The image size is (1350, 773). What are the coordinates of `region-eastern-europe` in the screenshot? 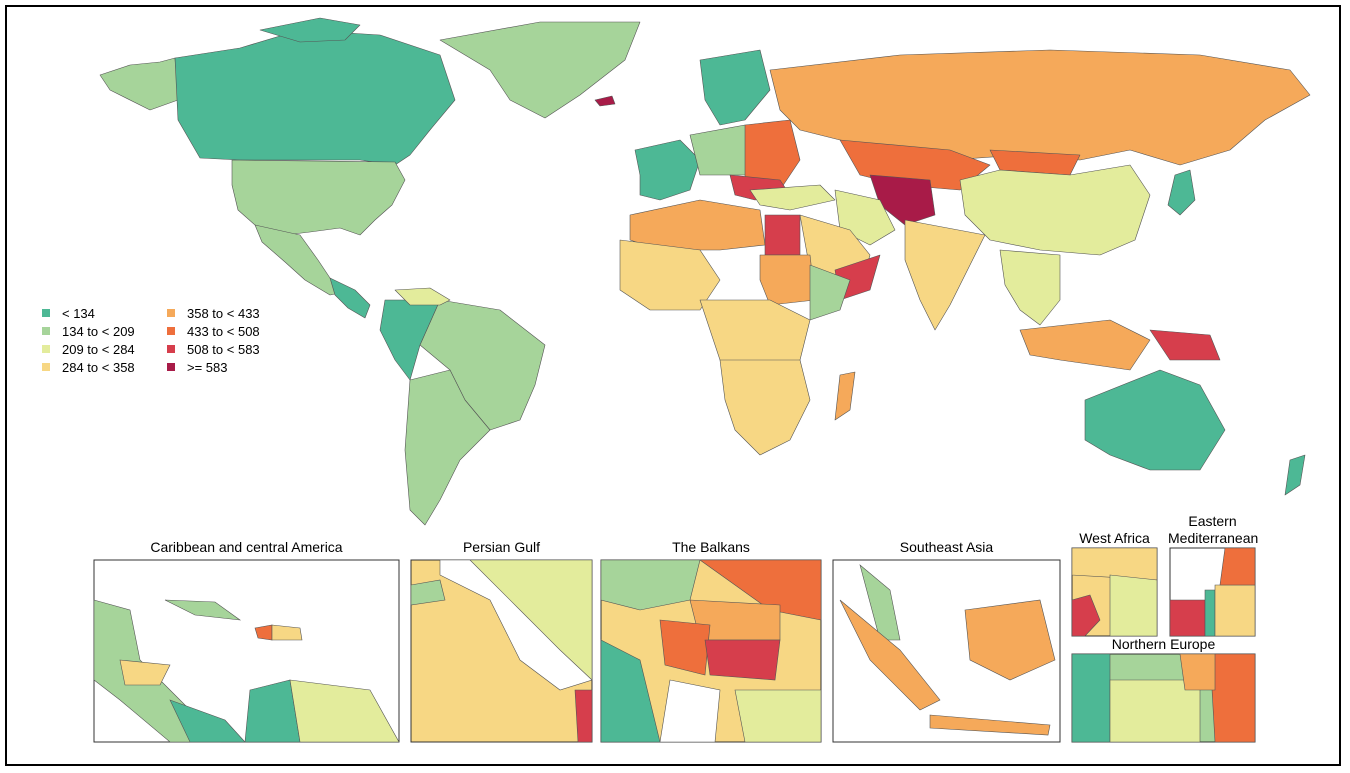 It's located at (772, 155).